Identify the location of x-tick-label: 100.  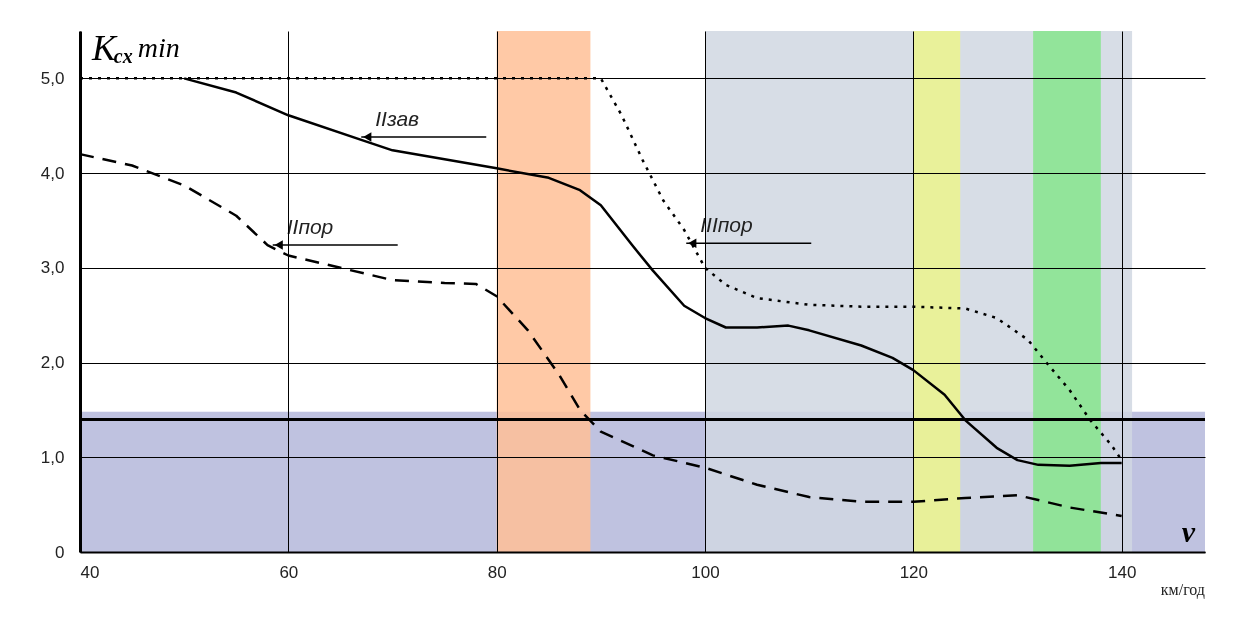
(705, 572).